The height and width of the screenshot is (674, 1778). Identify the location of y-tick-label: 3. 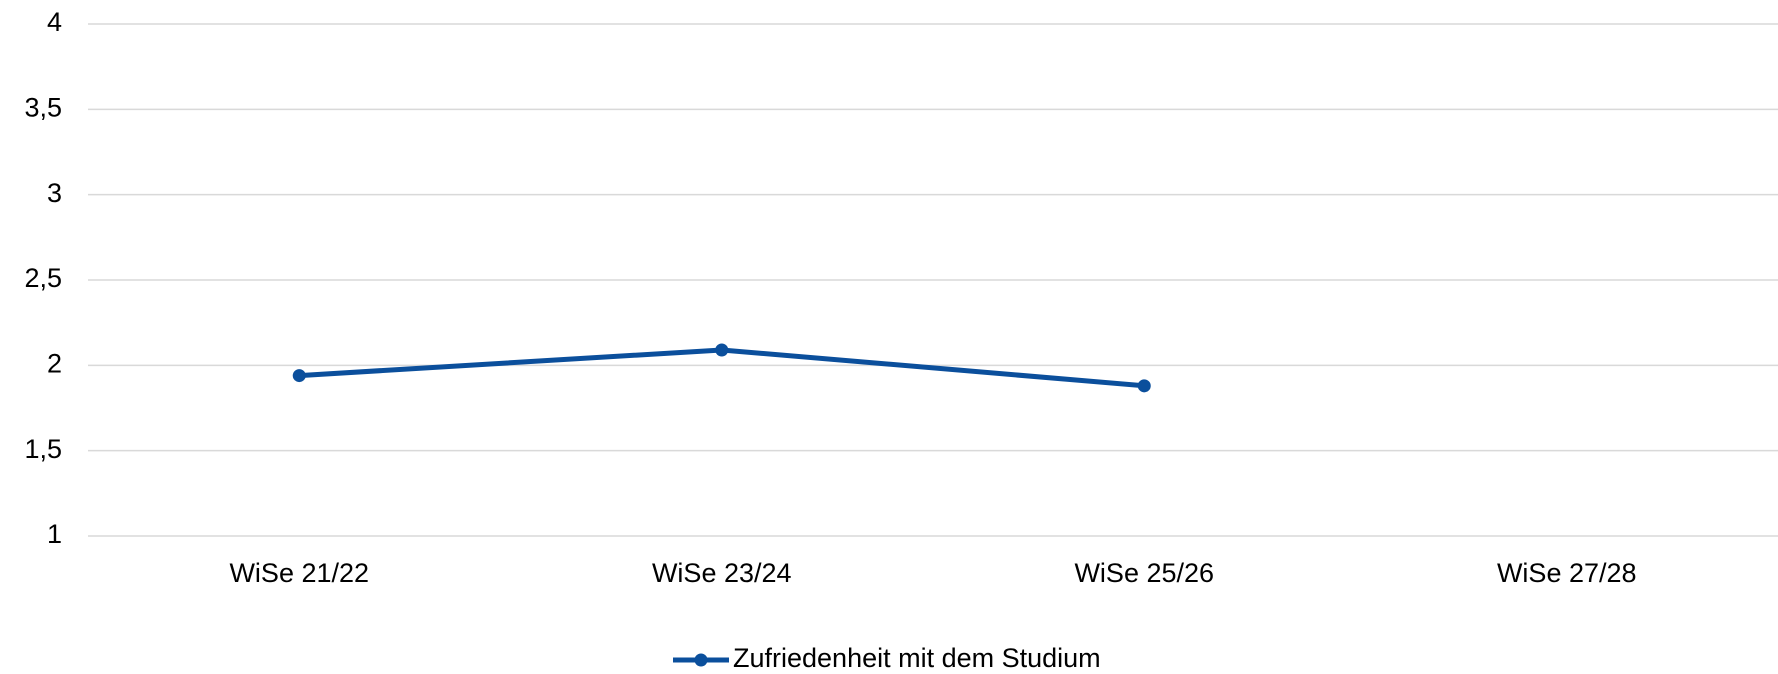
(54, 193).